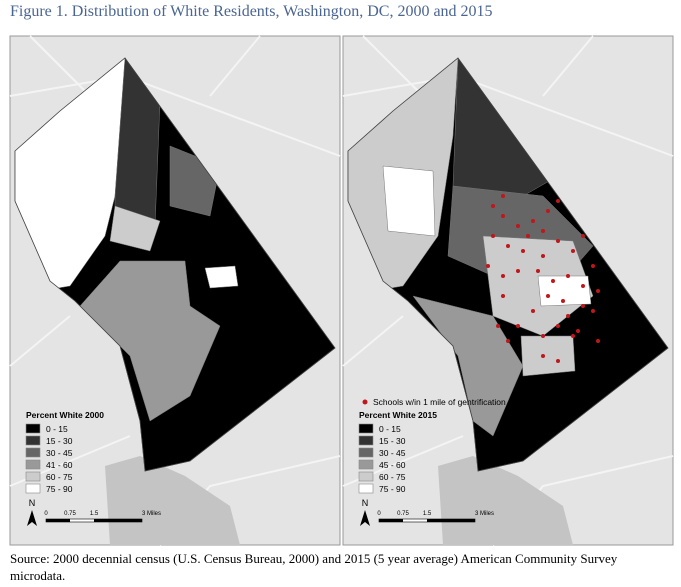 Image resolution: width=681 pixels, height=587 pixels. I want to click on scale-label: 3 Miles, so click(484, 514).